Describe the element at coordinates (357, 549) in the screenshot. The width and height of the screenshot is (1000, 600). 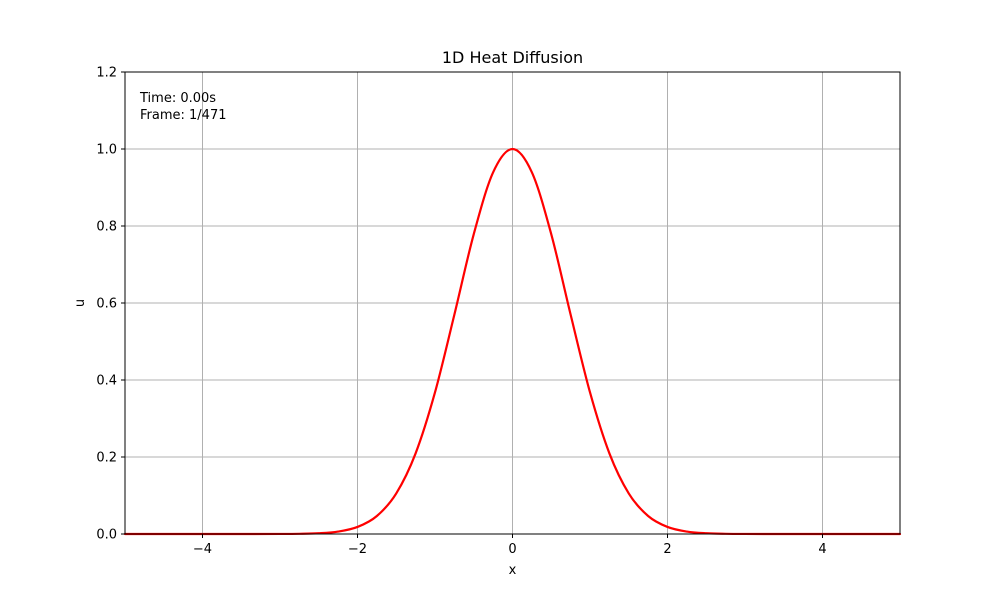
I see `x-tick-label: −2` at that location.